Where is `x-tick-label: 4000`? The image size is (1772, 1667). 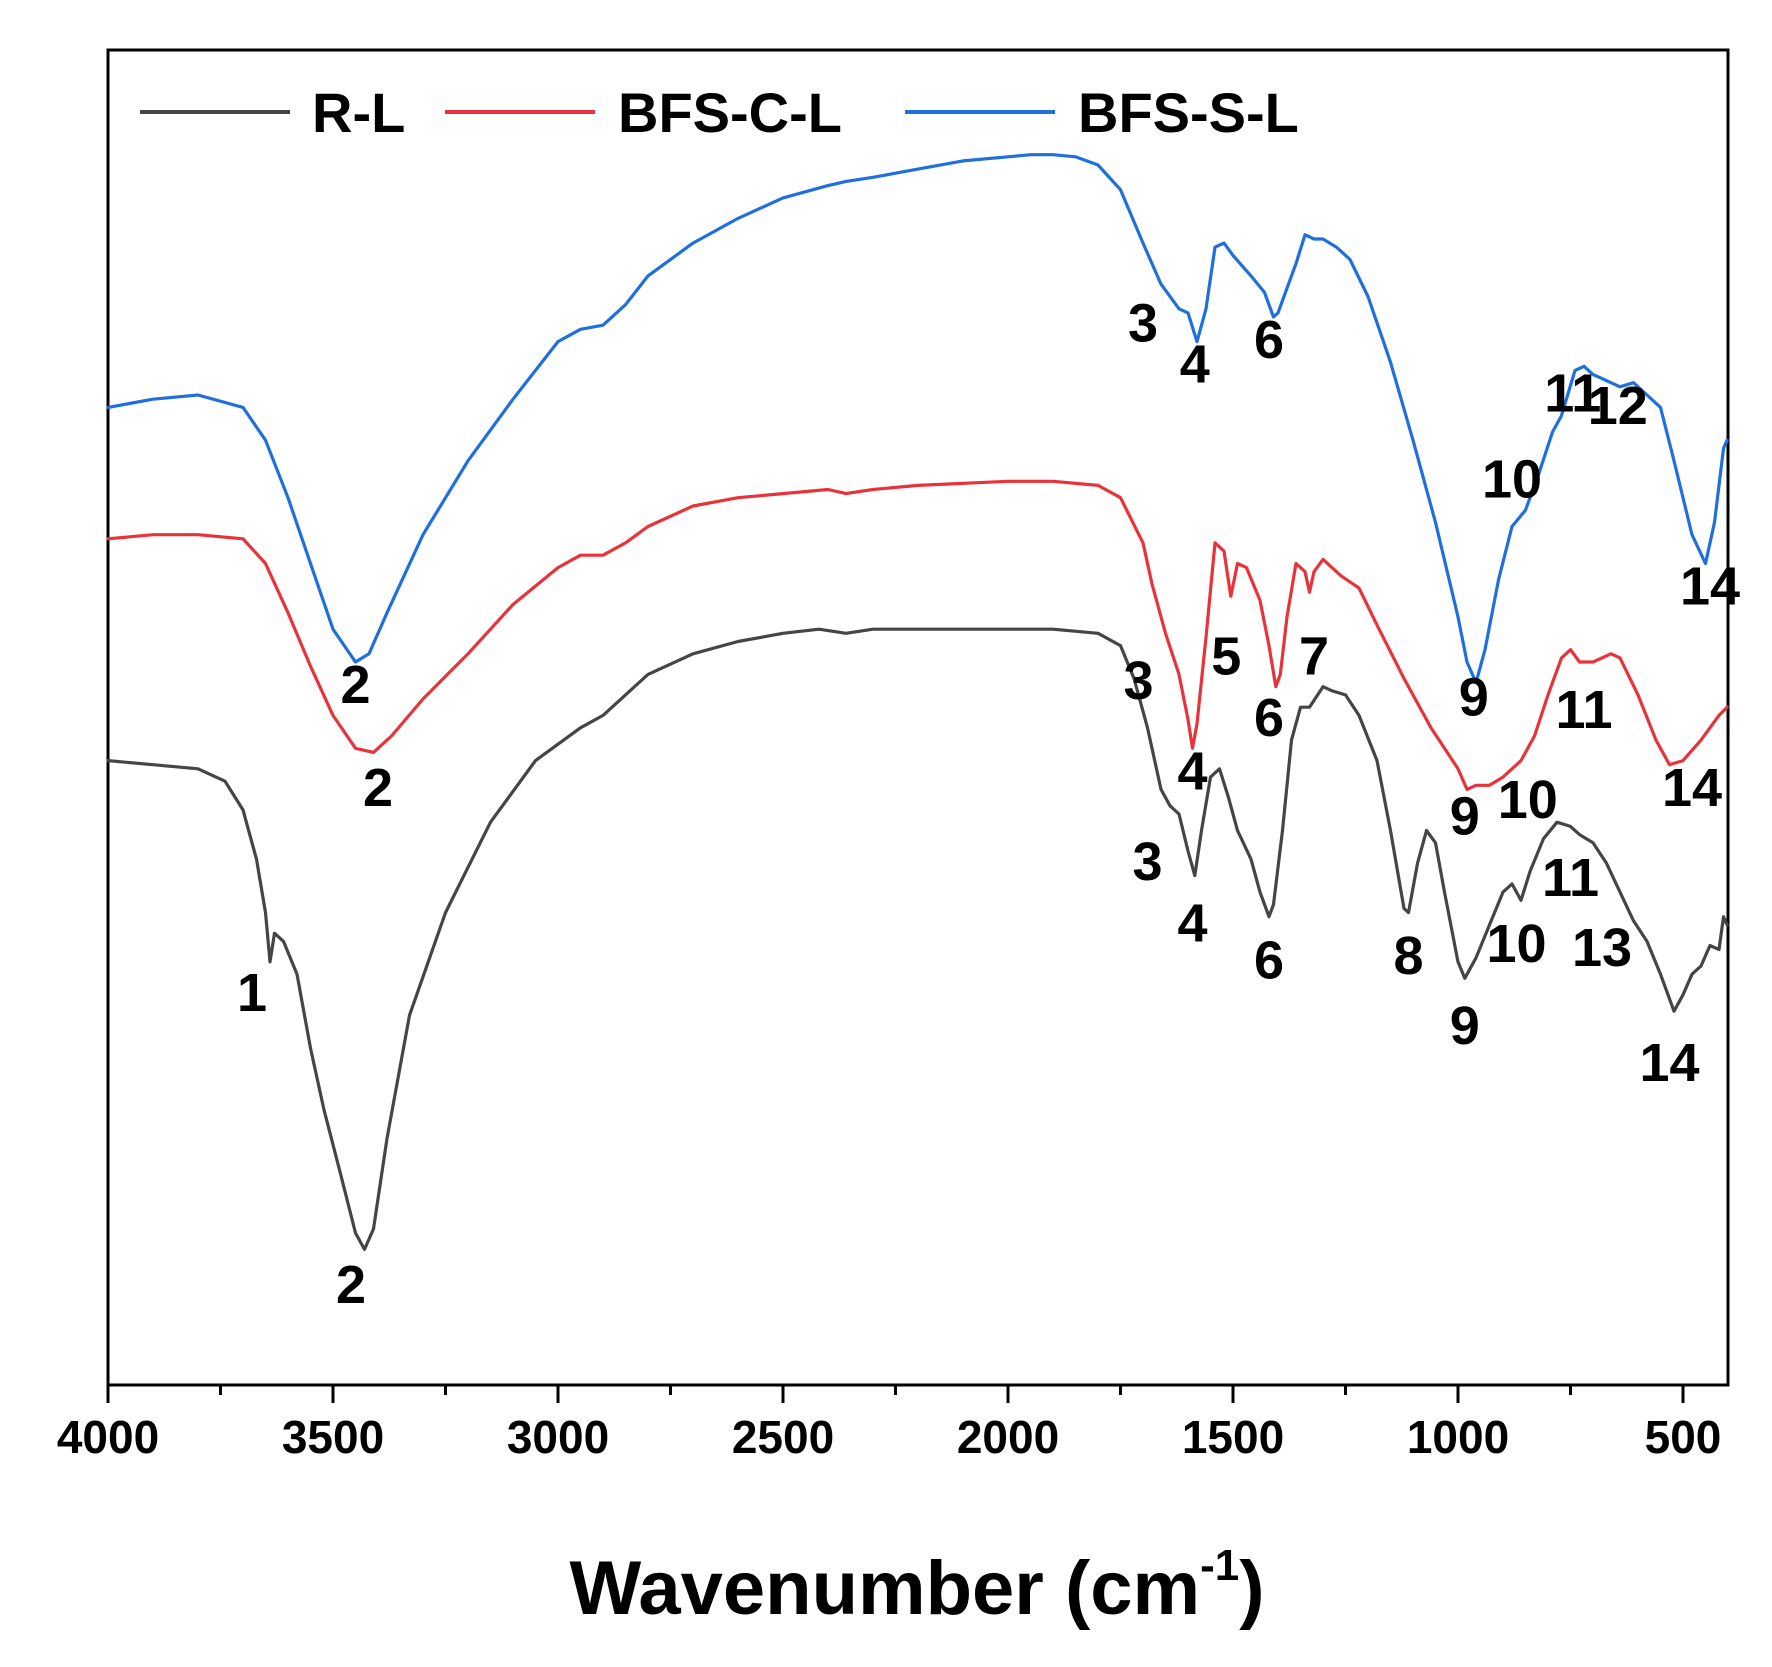
x-tick-label: 4000 is located at coordinates (108, 1437).